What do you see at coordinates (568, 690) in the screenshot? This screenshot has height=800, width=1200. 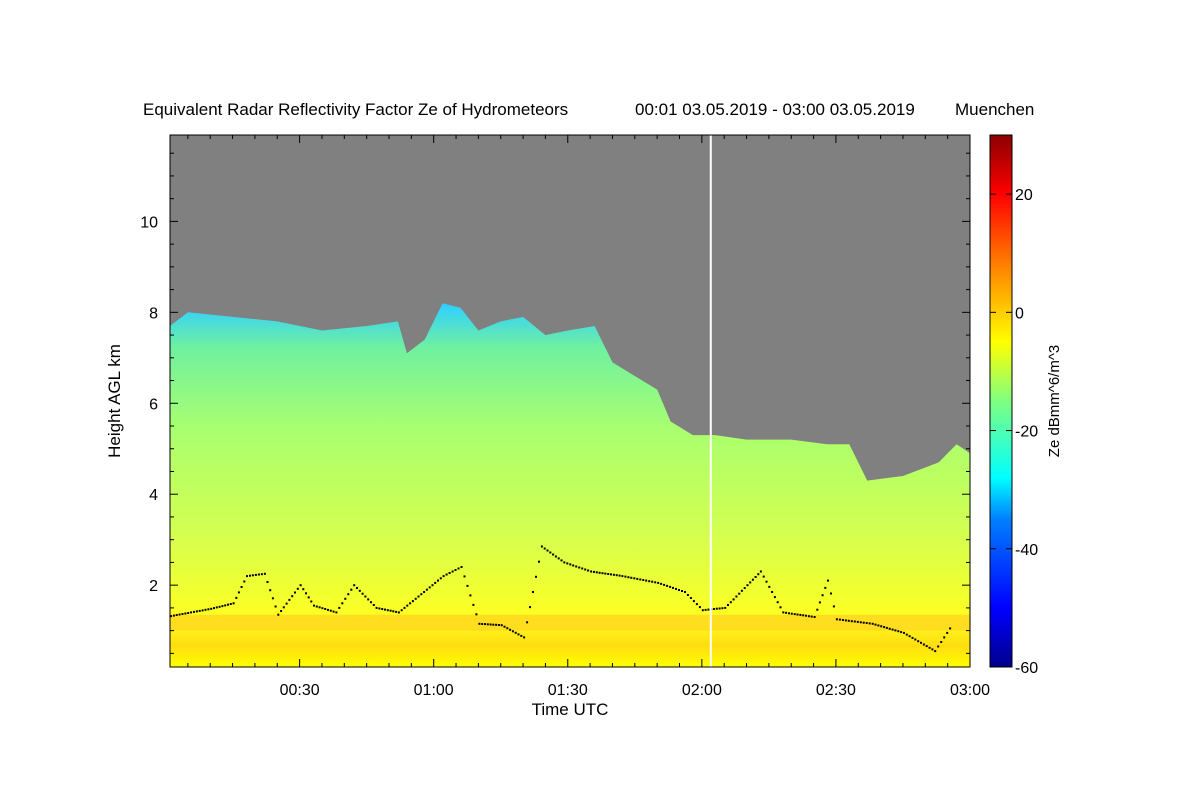 I see `x-tick-label: 01:30` at bounding box center [568, 690].